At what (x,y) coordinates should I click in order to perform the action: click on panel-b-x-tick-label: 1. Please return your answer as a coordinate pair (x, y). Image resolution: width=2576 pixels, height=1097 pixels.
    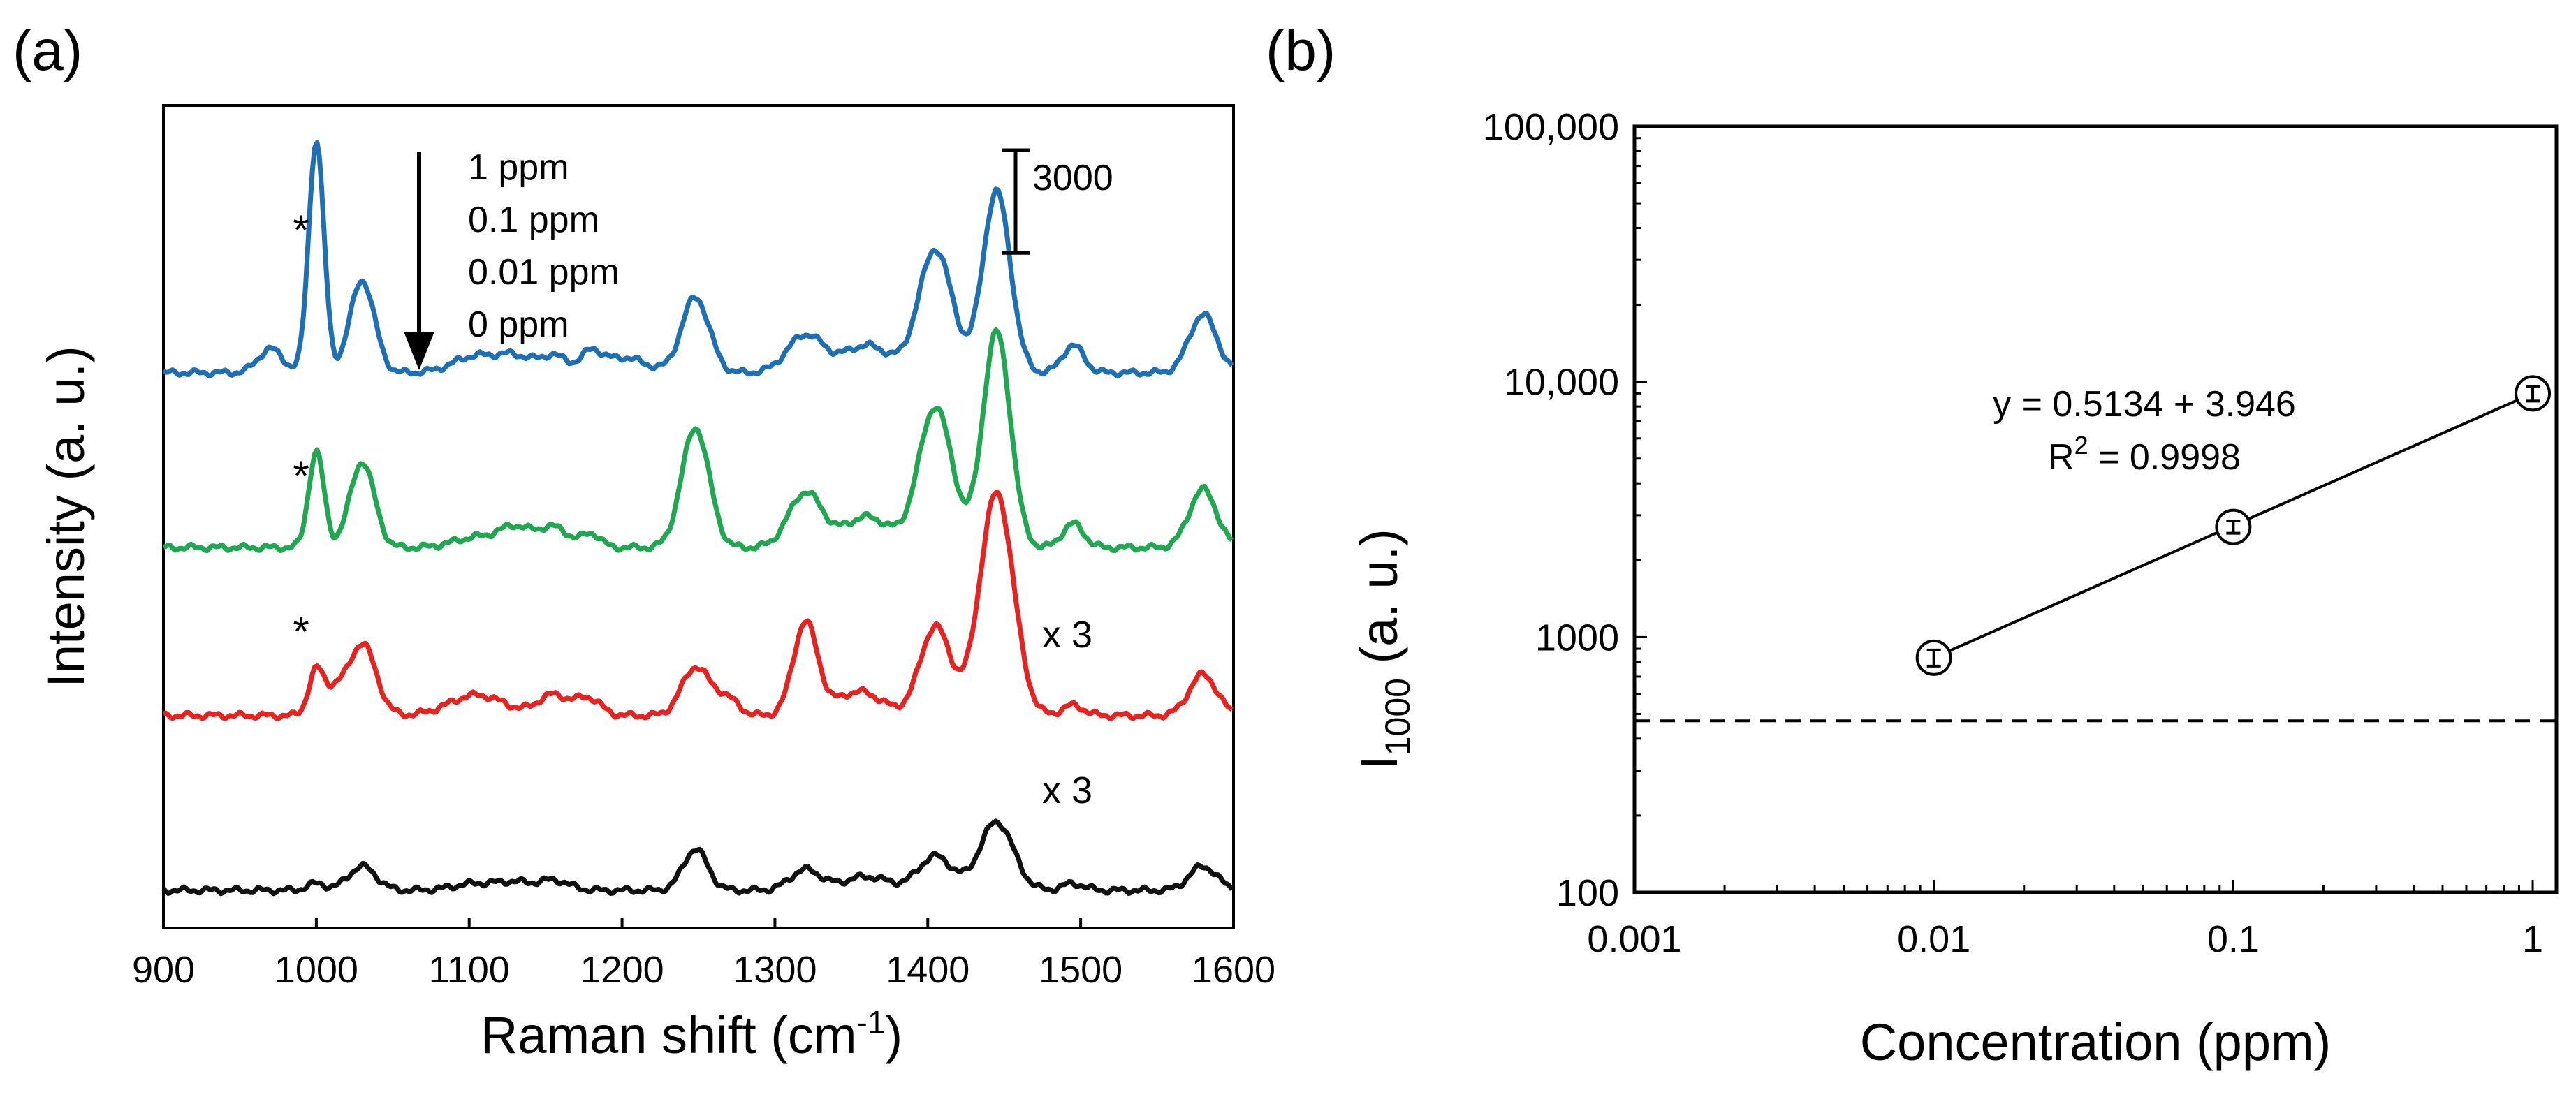
    Looking at the image, I should click on (2532, 939).